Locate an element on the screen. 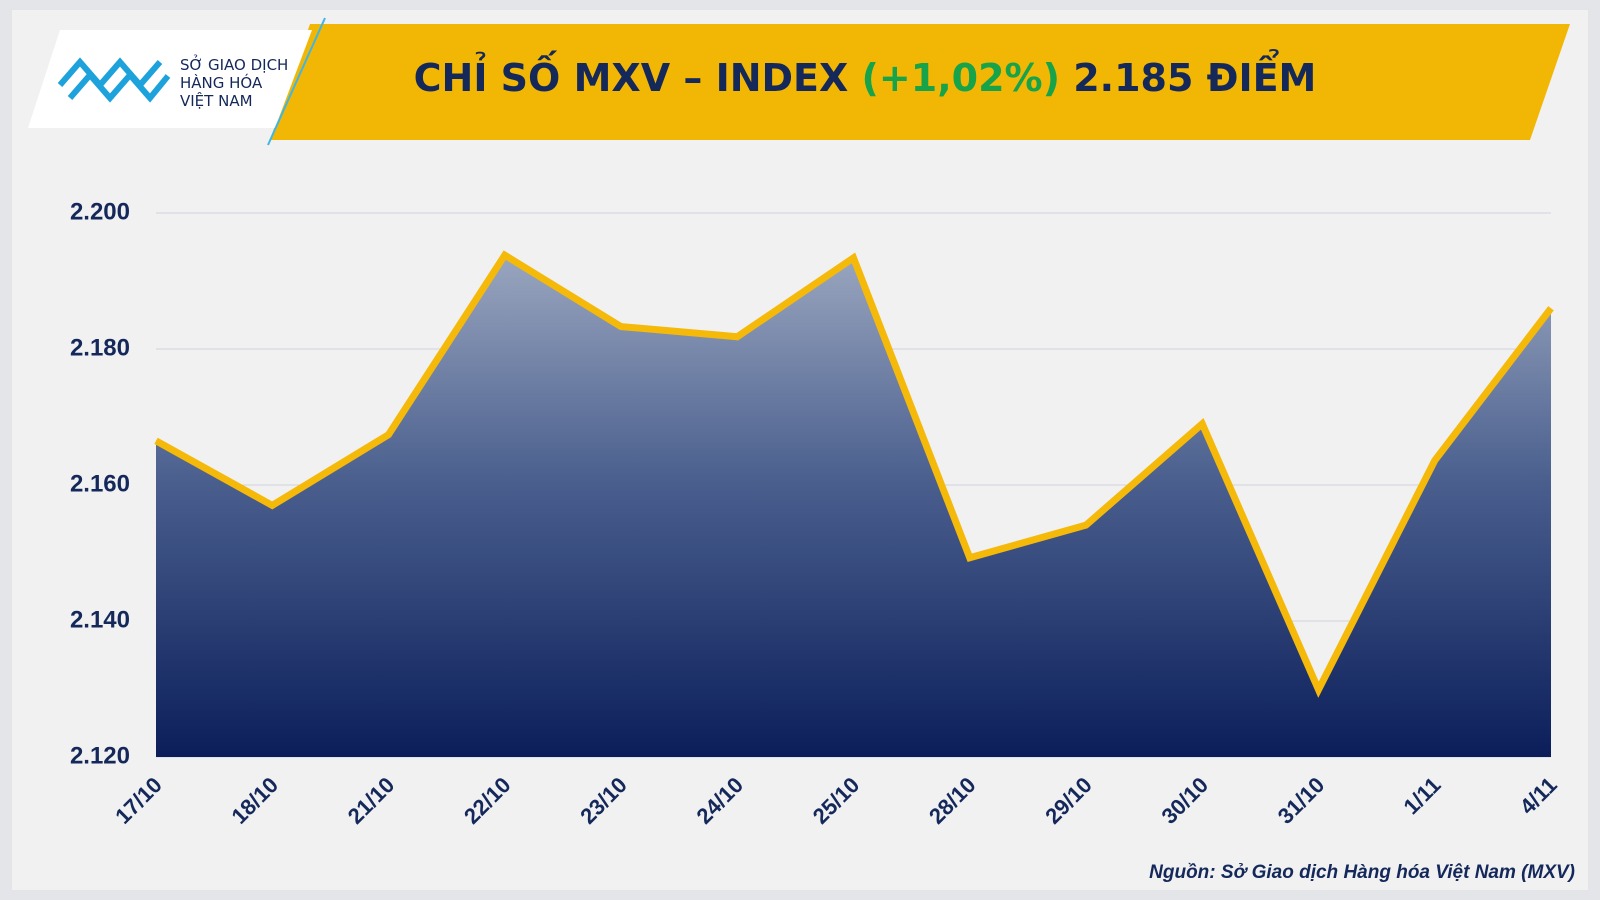  y-tick-label: 2.120 is located at coordinates (100, 755).